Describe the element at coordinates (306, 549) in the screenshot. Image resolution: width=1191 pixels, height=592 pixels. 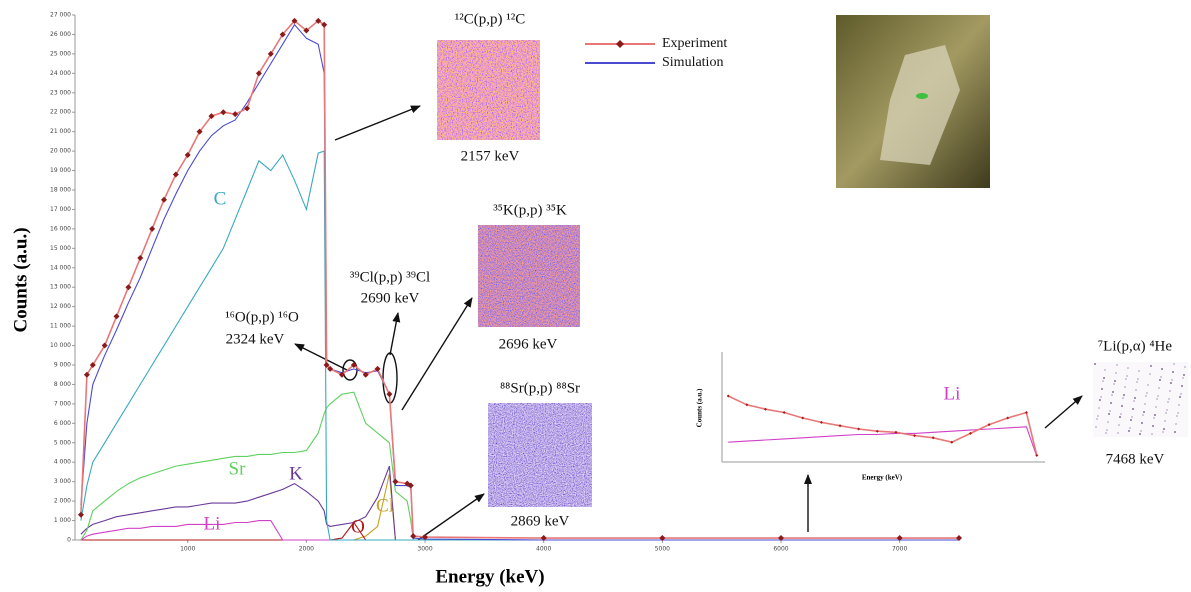
I see `x-tick-label: 2000` at that location.